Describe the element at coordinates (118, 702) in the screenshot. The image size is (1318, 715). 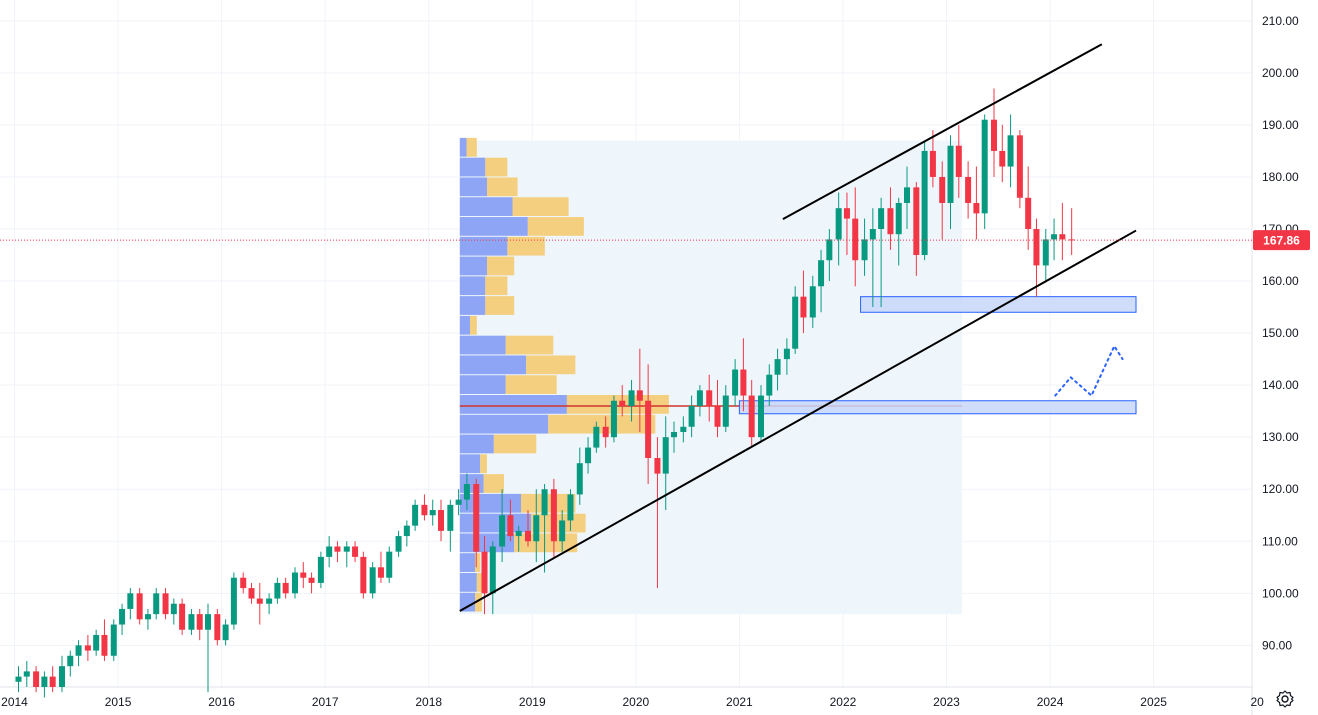
I see `x-tick-label: 2015` at that location.